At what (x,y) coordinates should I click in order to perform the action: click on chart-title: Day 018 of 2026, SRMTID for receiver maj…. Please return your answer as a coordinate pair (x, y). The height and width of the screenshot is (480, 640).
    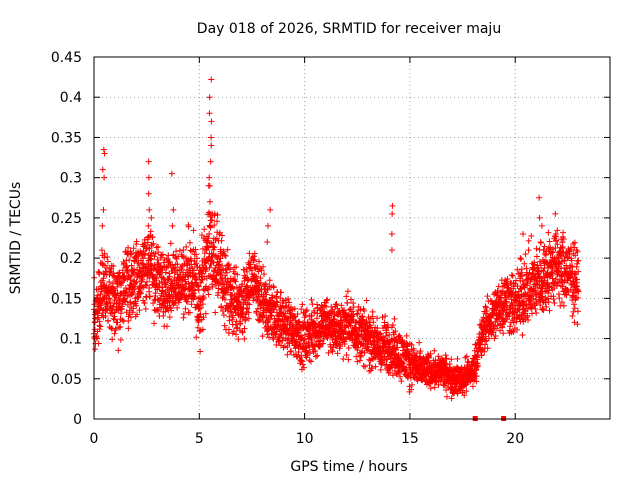
    Looking at the image, I should click on (349, 29).